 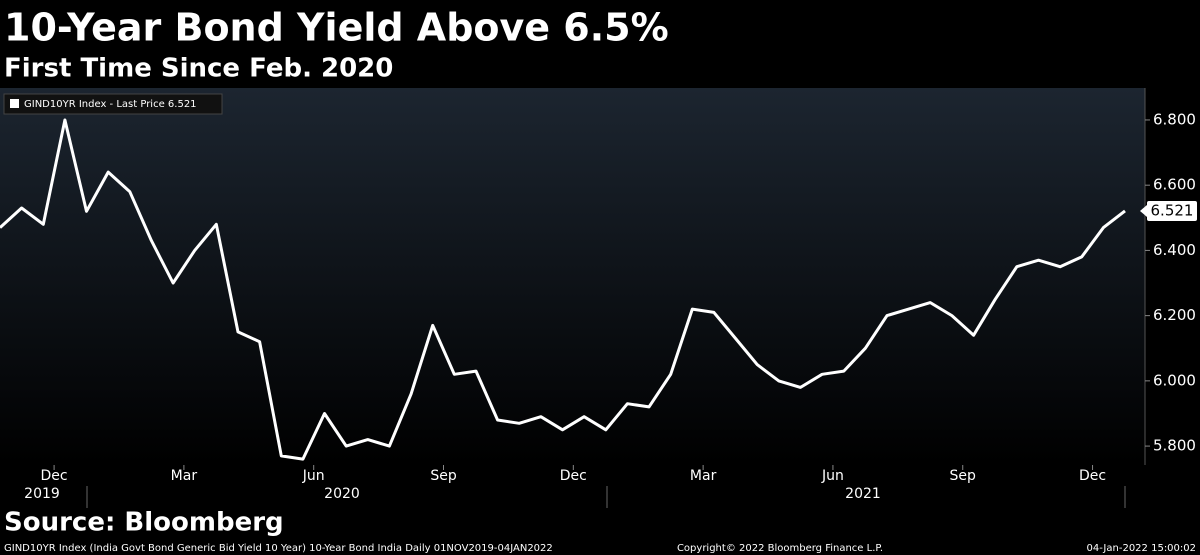 What do you see at coordinates (14, 103) in the screenshot?
I see `legend-swatch` at bounding box center [14, 103].